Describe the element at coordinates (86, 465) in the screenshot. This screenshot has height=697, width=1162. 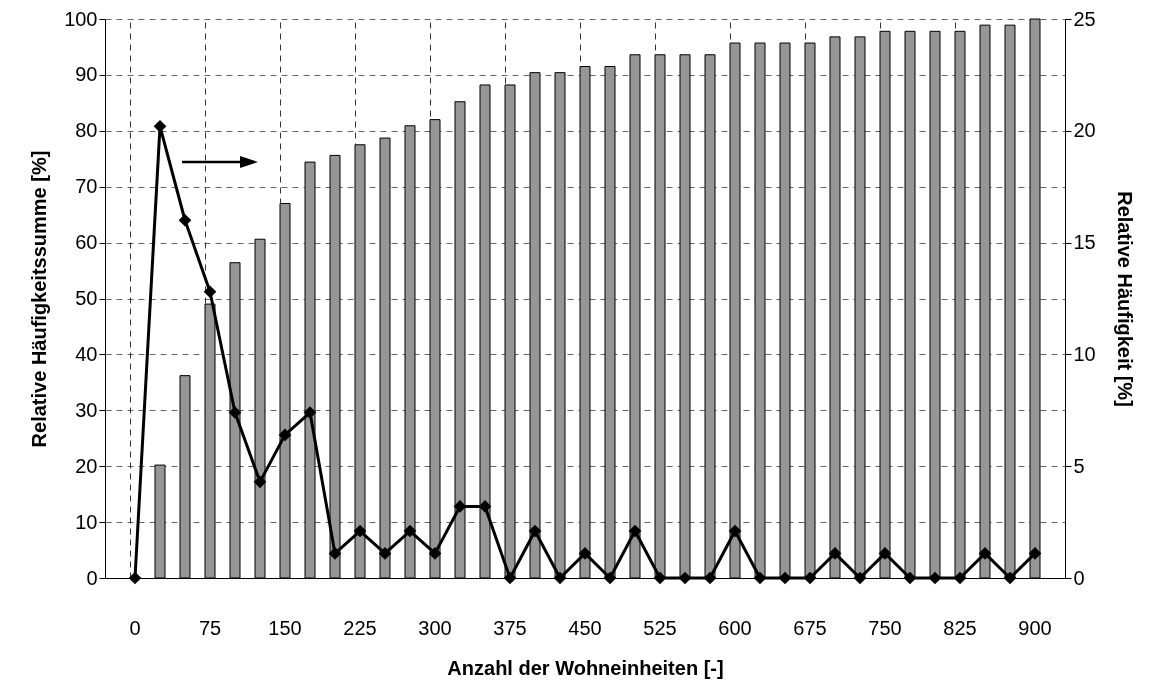
I see `y-tick-label: 20` at that location.